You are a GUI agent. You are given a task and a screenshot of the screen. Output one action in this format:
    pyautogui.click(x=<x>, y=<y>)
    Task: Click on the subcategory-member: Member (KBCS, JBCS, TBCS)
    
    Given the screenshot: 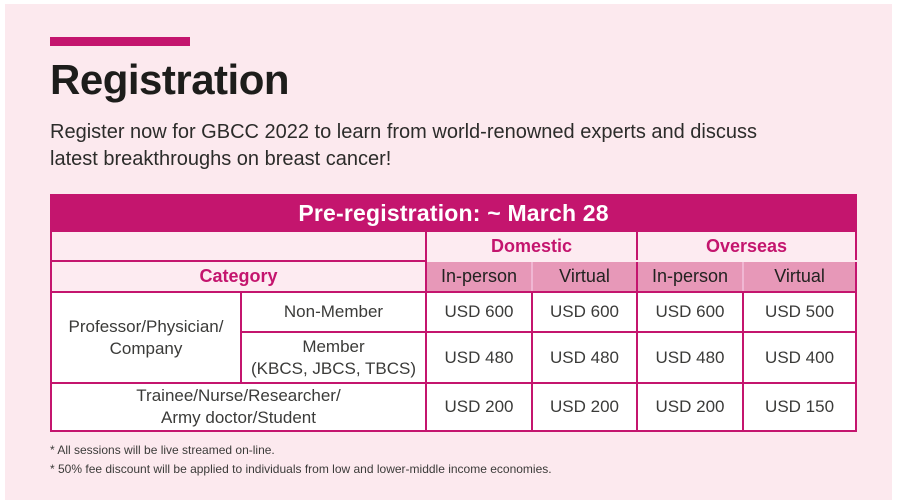 What is the action you would take?
    pyautogui.click(x=333, y=358)
    